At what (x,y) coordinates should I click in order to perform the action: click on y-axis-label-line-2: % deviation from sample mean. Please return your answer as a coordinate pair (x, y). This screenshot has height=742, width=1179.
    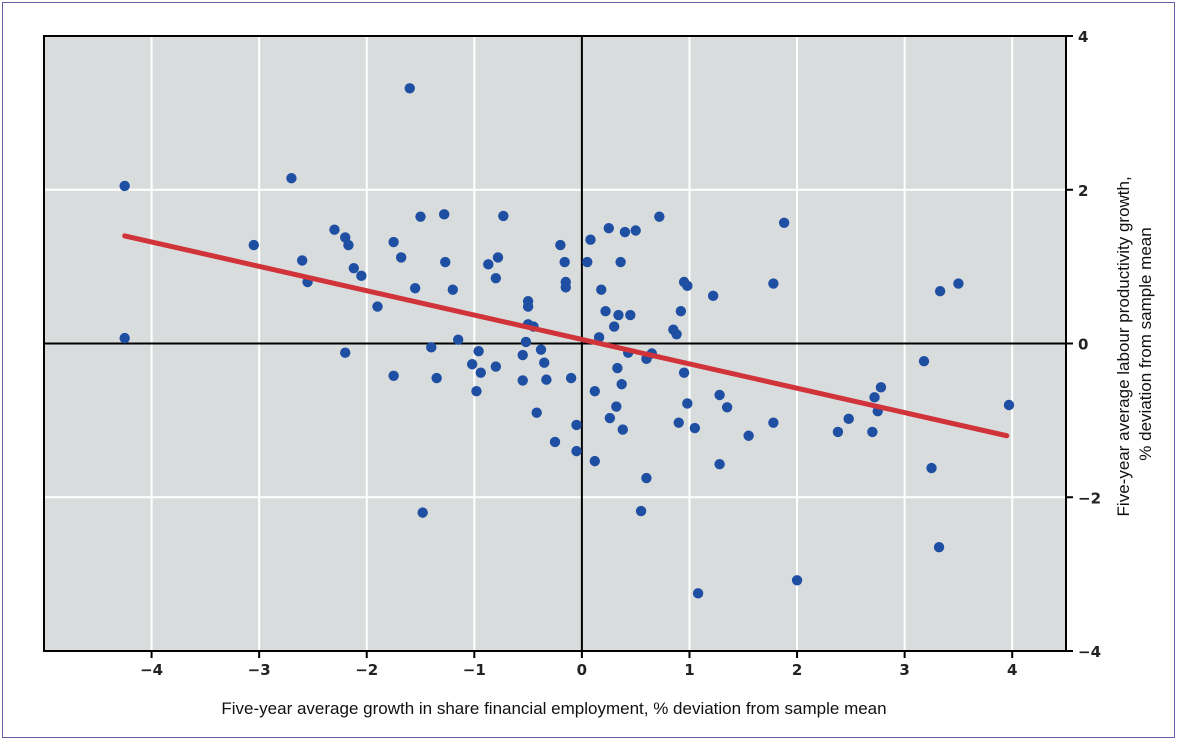
    Looking at the image, I should click on (1145, 343).